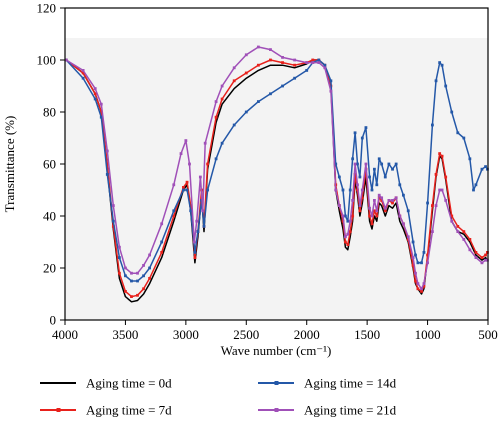 This screenshot has height=433, width=500. What do you see at coordinates (428, 334) in the screenshot?
I see `x-tick-label: 1000` at bounding box center [428, 334].